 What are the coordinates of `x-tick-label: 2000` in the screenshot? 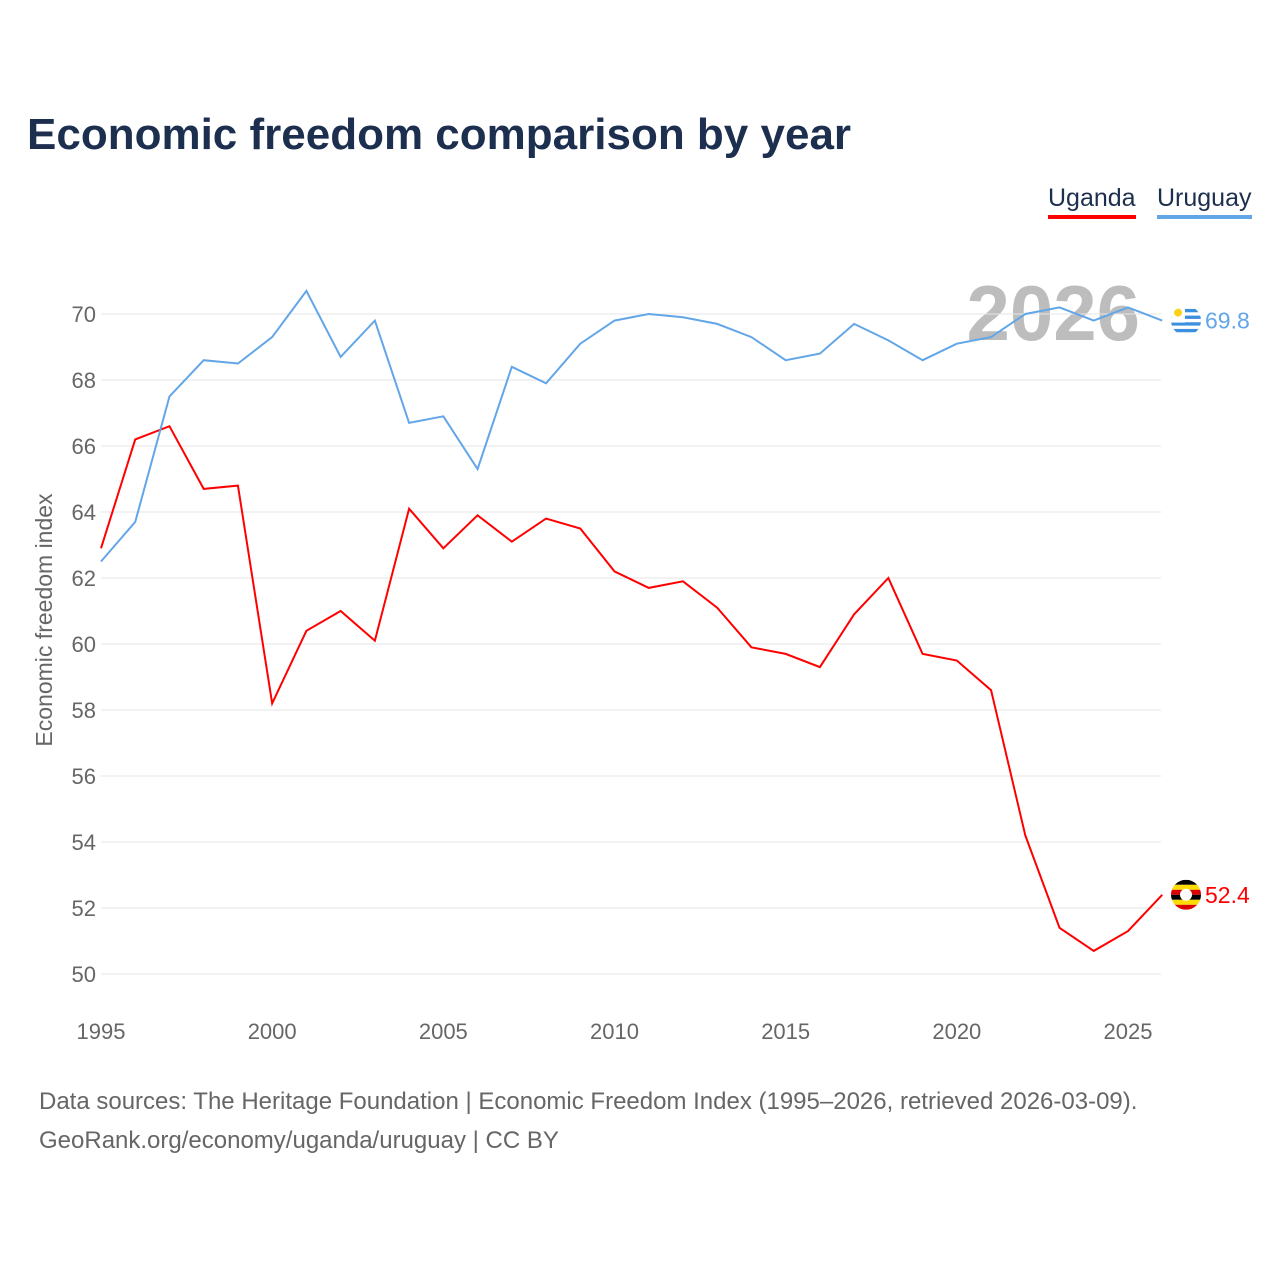 It's located at (272, 1031).